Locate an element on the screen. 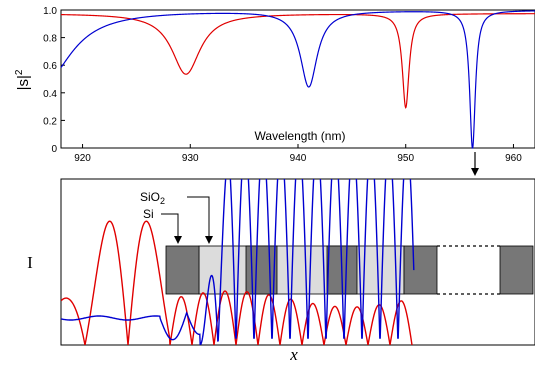 This screenshot has width=535, height=365. x-tick-label: 930 is located at coordinates (190, 158).